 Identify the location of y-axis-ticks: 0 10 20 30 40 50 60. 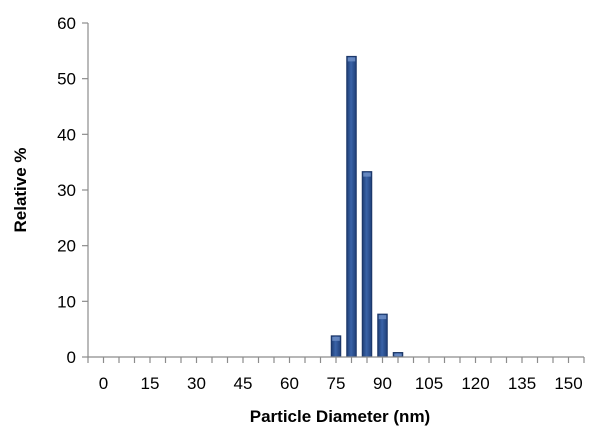
(72, 190).